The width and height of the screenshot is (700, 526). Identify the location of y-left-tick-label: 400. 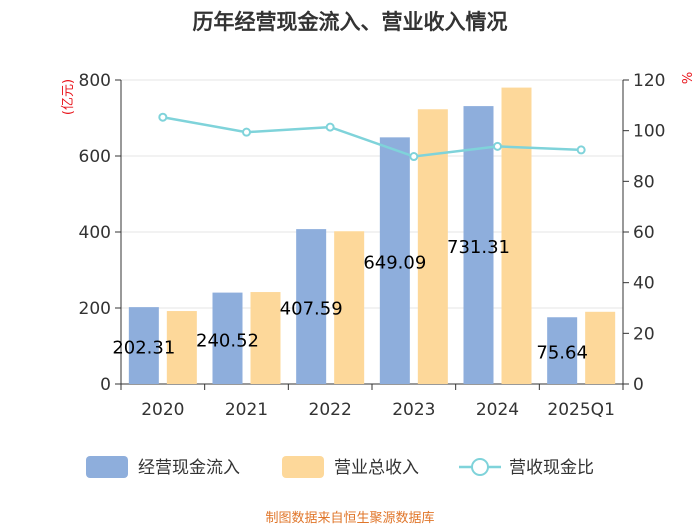
(95, 233).